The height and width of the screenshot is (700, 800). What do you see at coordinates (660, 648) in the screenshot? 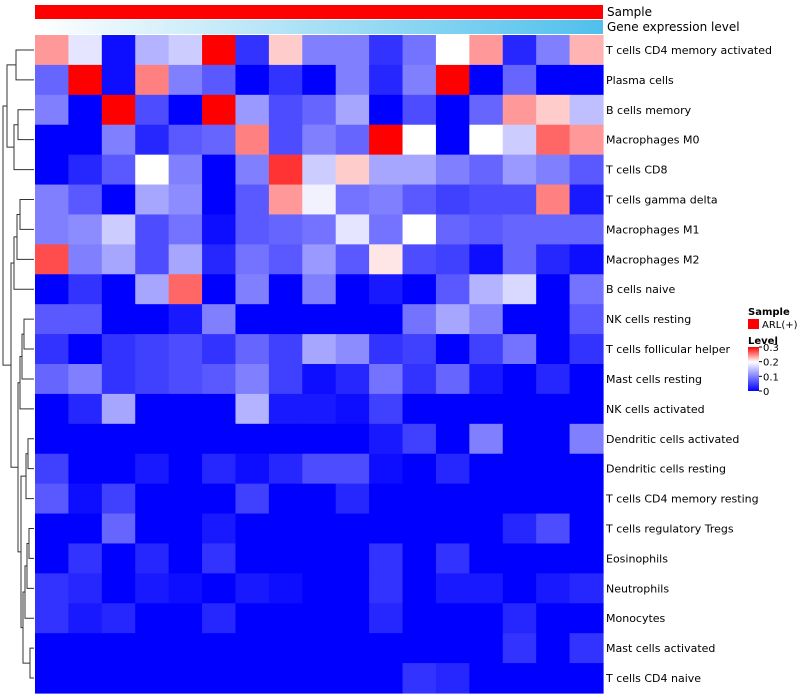
I see `row-label: Mast cells activated` at bounding box center [660, 648].